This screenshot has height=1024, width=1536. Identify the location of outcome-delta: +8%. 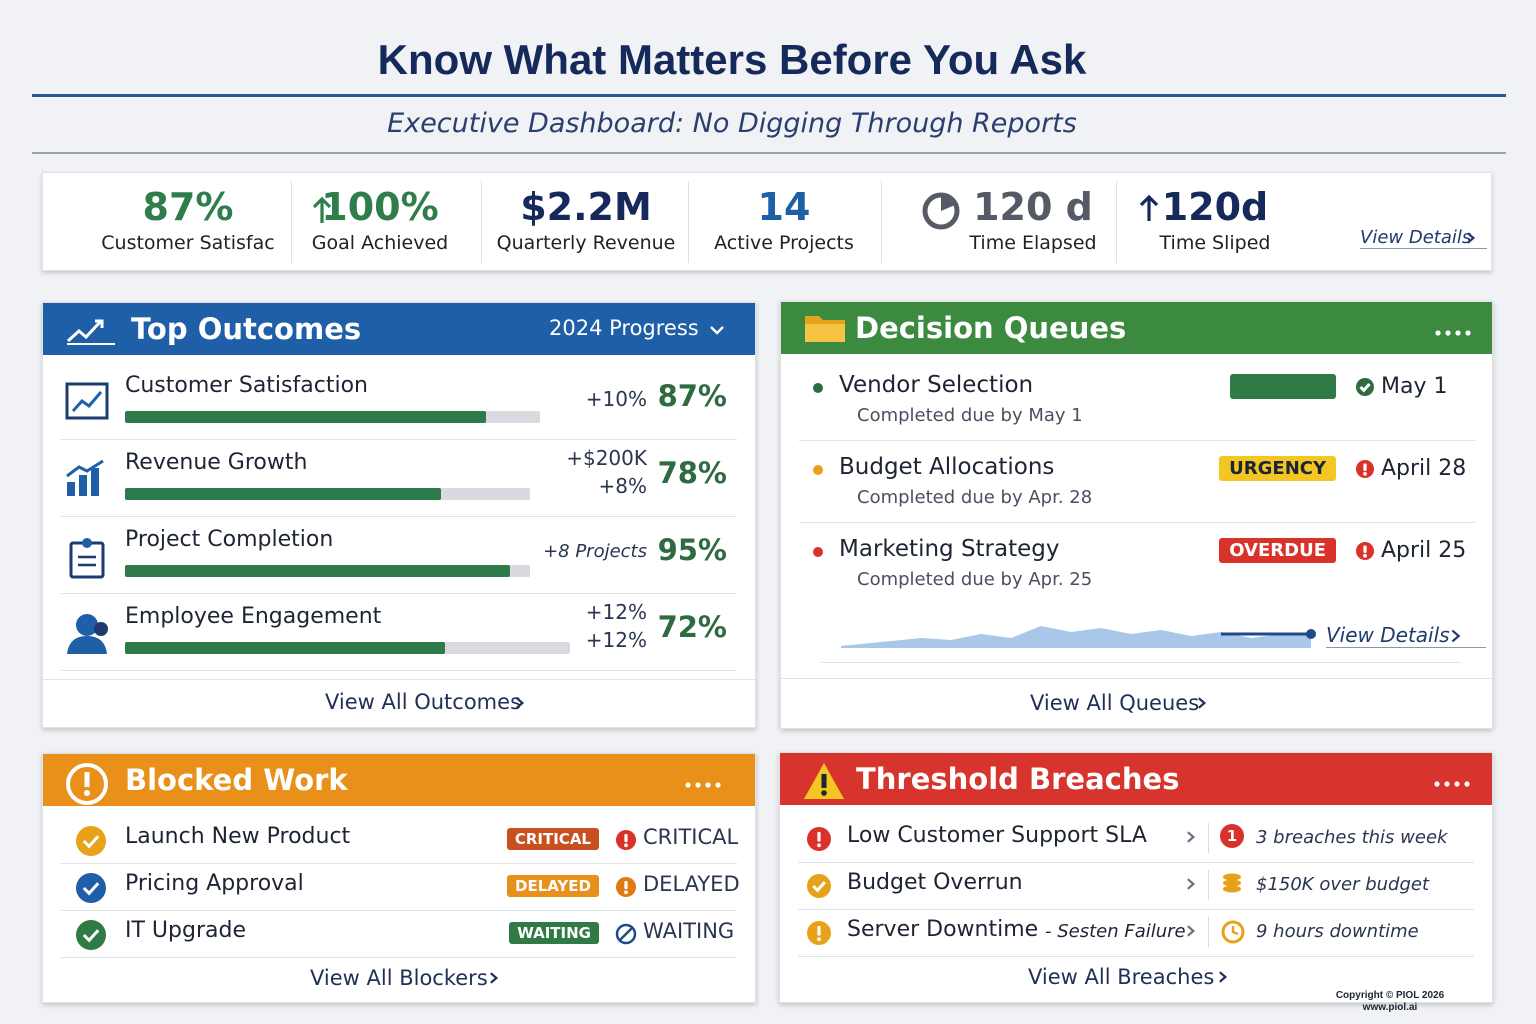
(623, 486).